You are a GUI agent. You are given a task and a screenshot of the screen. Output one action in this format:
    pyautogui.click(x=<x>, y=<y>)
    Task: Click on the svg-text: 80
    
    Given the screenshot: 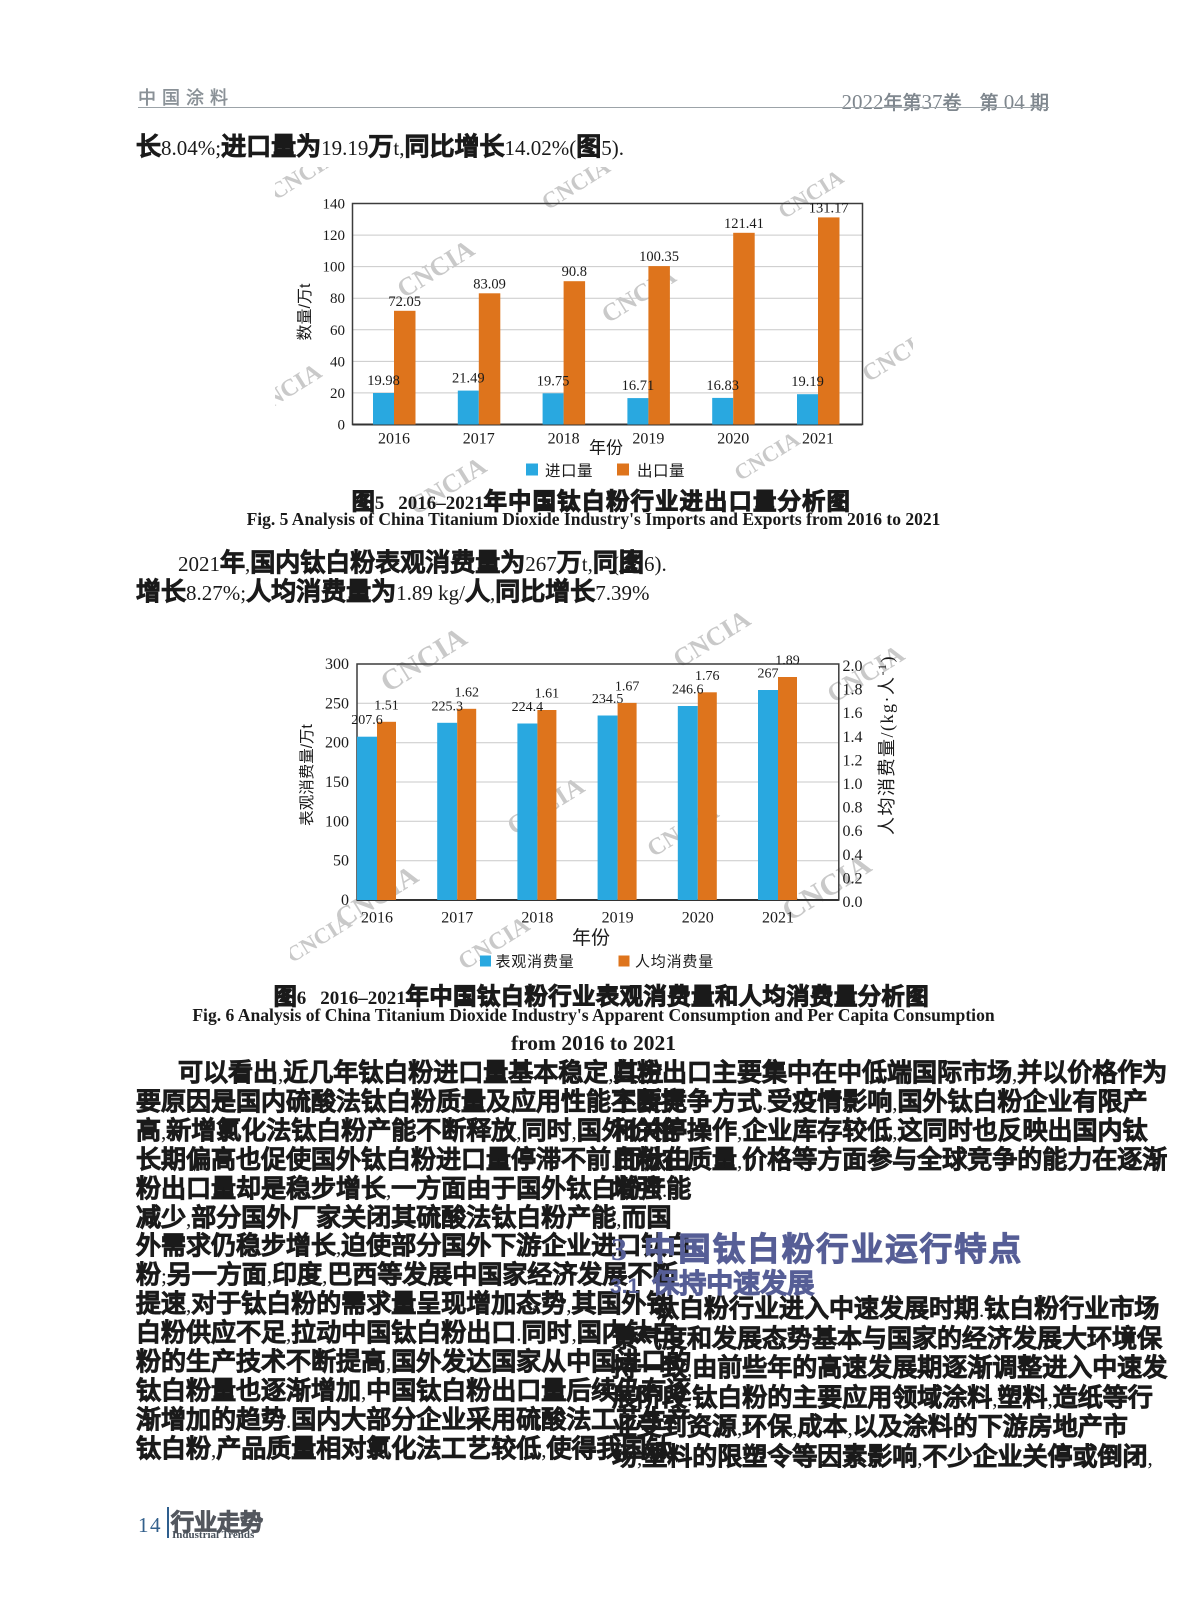 What is the action you would take?
    pyautogui.click(x=337, y=299)
    